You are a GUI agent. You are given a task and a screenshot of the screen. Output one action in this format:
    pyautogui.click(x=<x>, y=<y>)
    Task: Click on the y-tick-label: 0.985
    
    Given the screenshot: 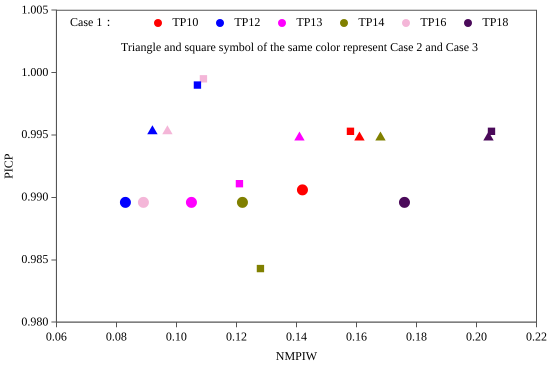 What is the action you would take?
    pyautogui.click(x=34, y=259)
    